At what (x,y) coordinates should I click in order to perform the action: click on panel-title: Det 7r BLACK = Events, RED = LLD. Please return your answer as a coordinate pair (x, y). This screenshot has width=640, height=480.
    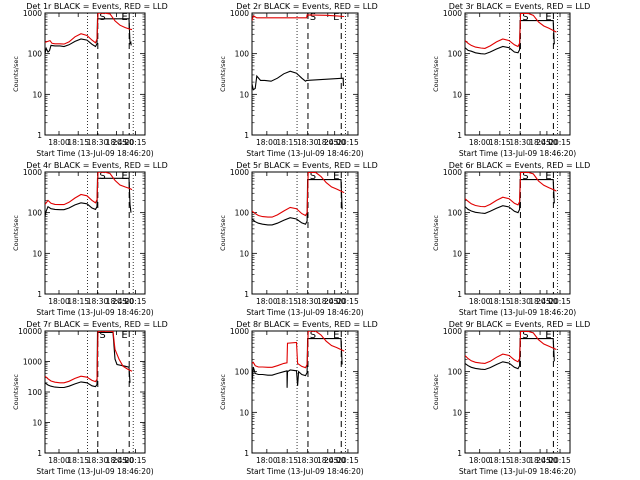
    Looking at the image, I should click on (97, 324).